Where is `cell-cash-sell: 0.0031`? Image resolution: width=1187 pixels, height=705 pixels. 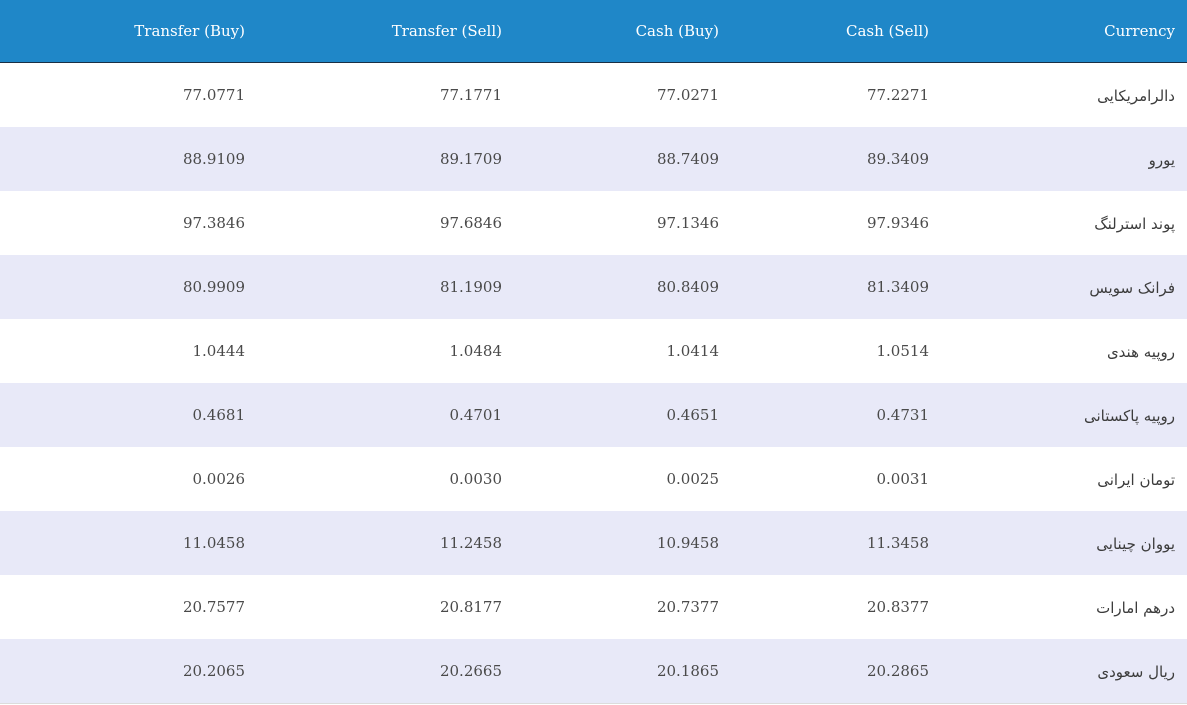 cell-cash-sell: 0.0031 is located at coordinates (903, 479).